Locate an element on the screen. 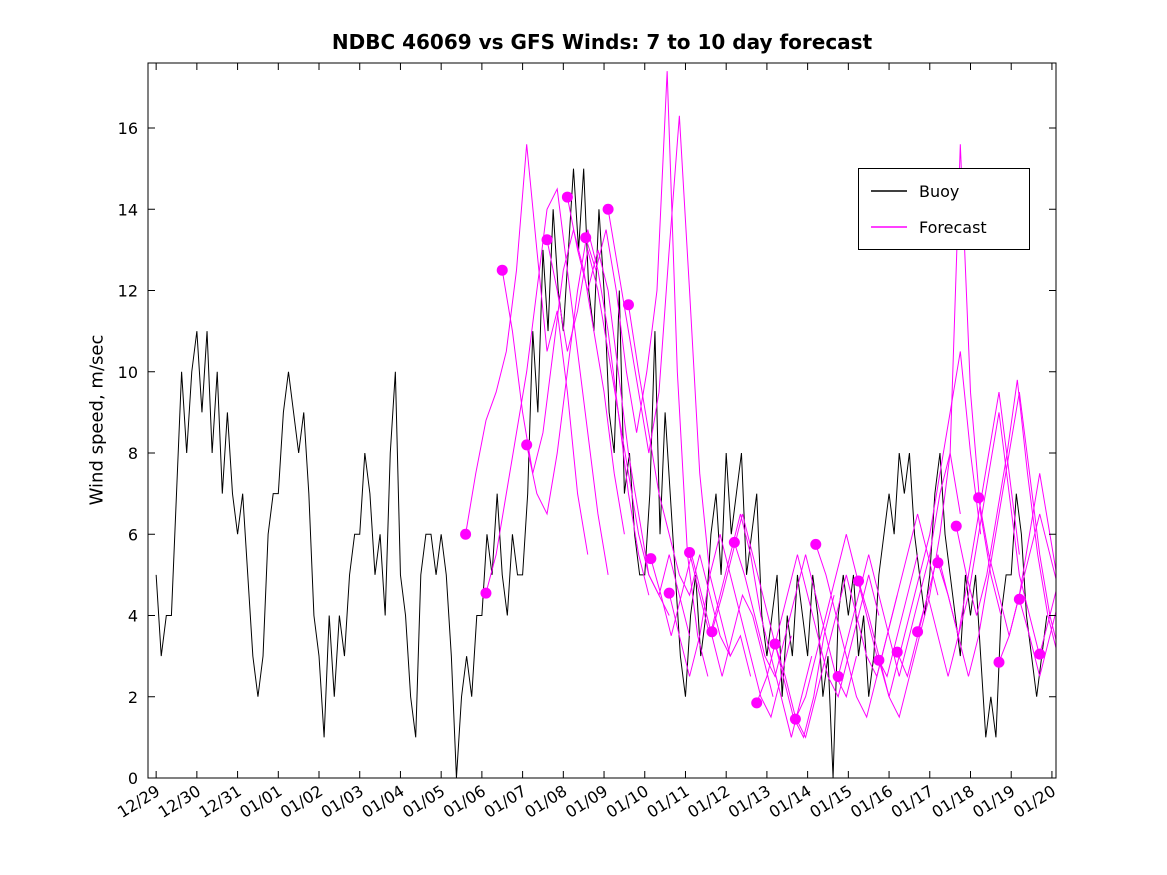 The height and width of the screenshot is (875, 1167). x-tick-label: 01/05 is located at coordinates (423, 801).